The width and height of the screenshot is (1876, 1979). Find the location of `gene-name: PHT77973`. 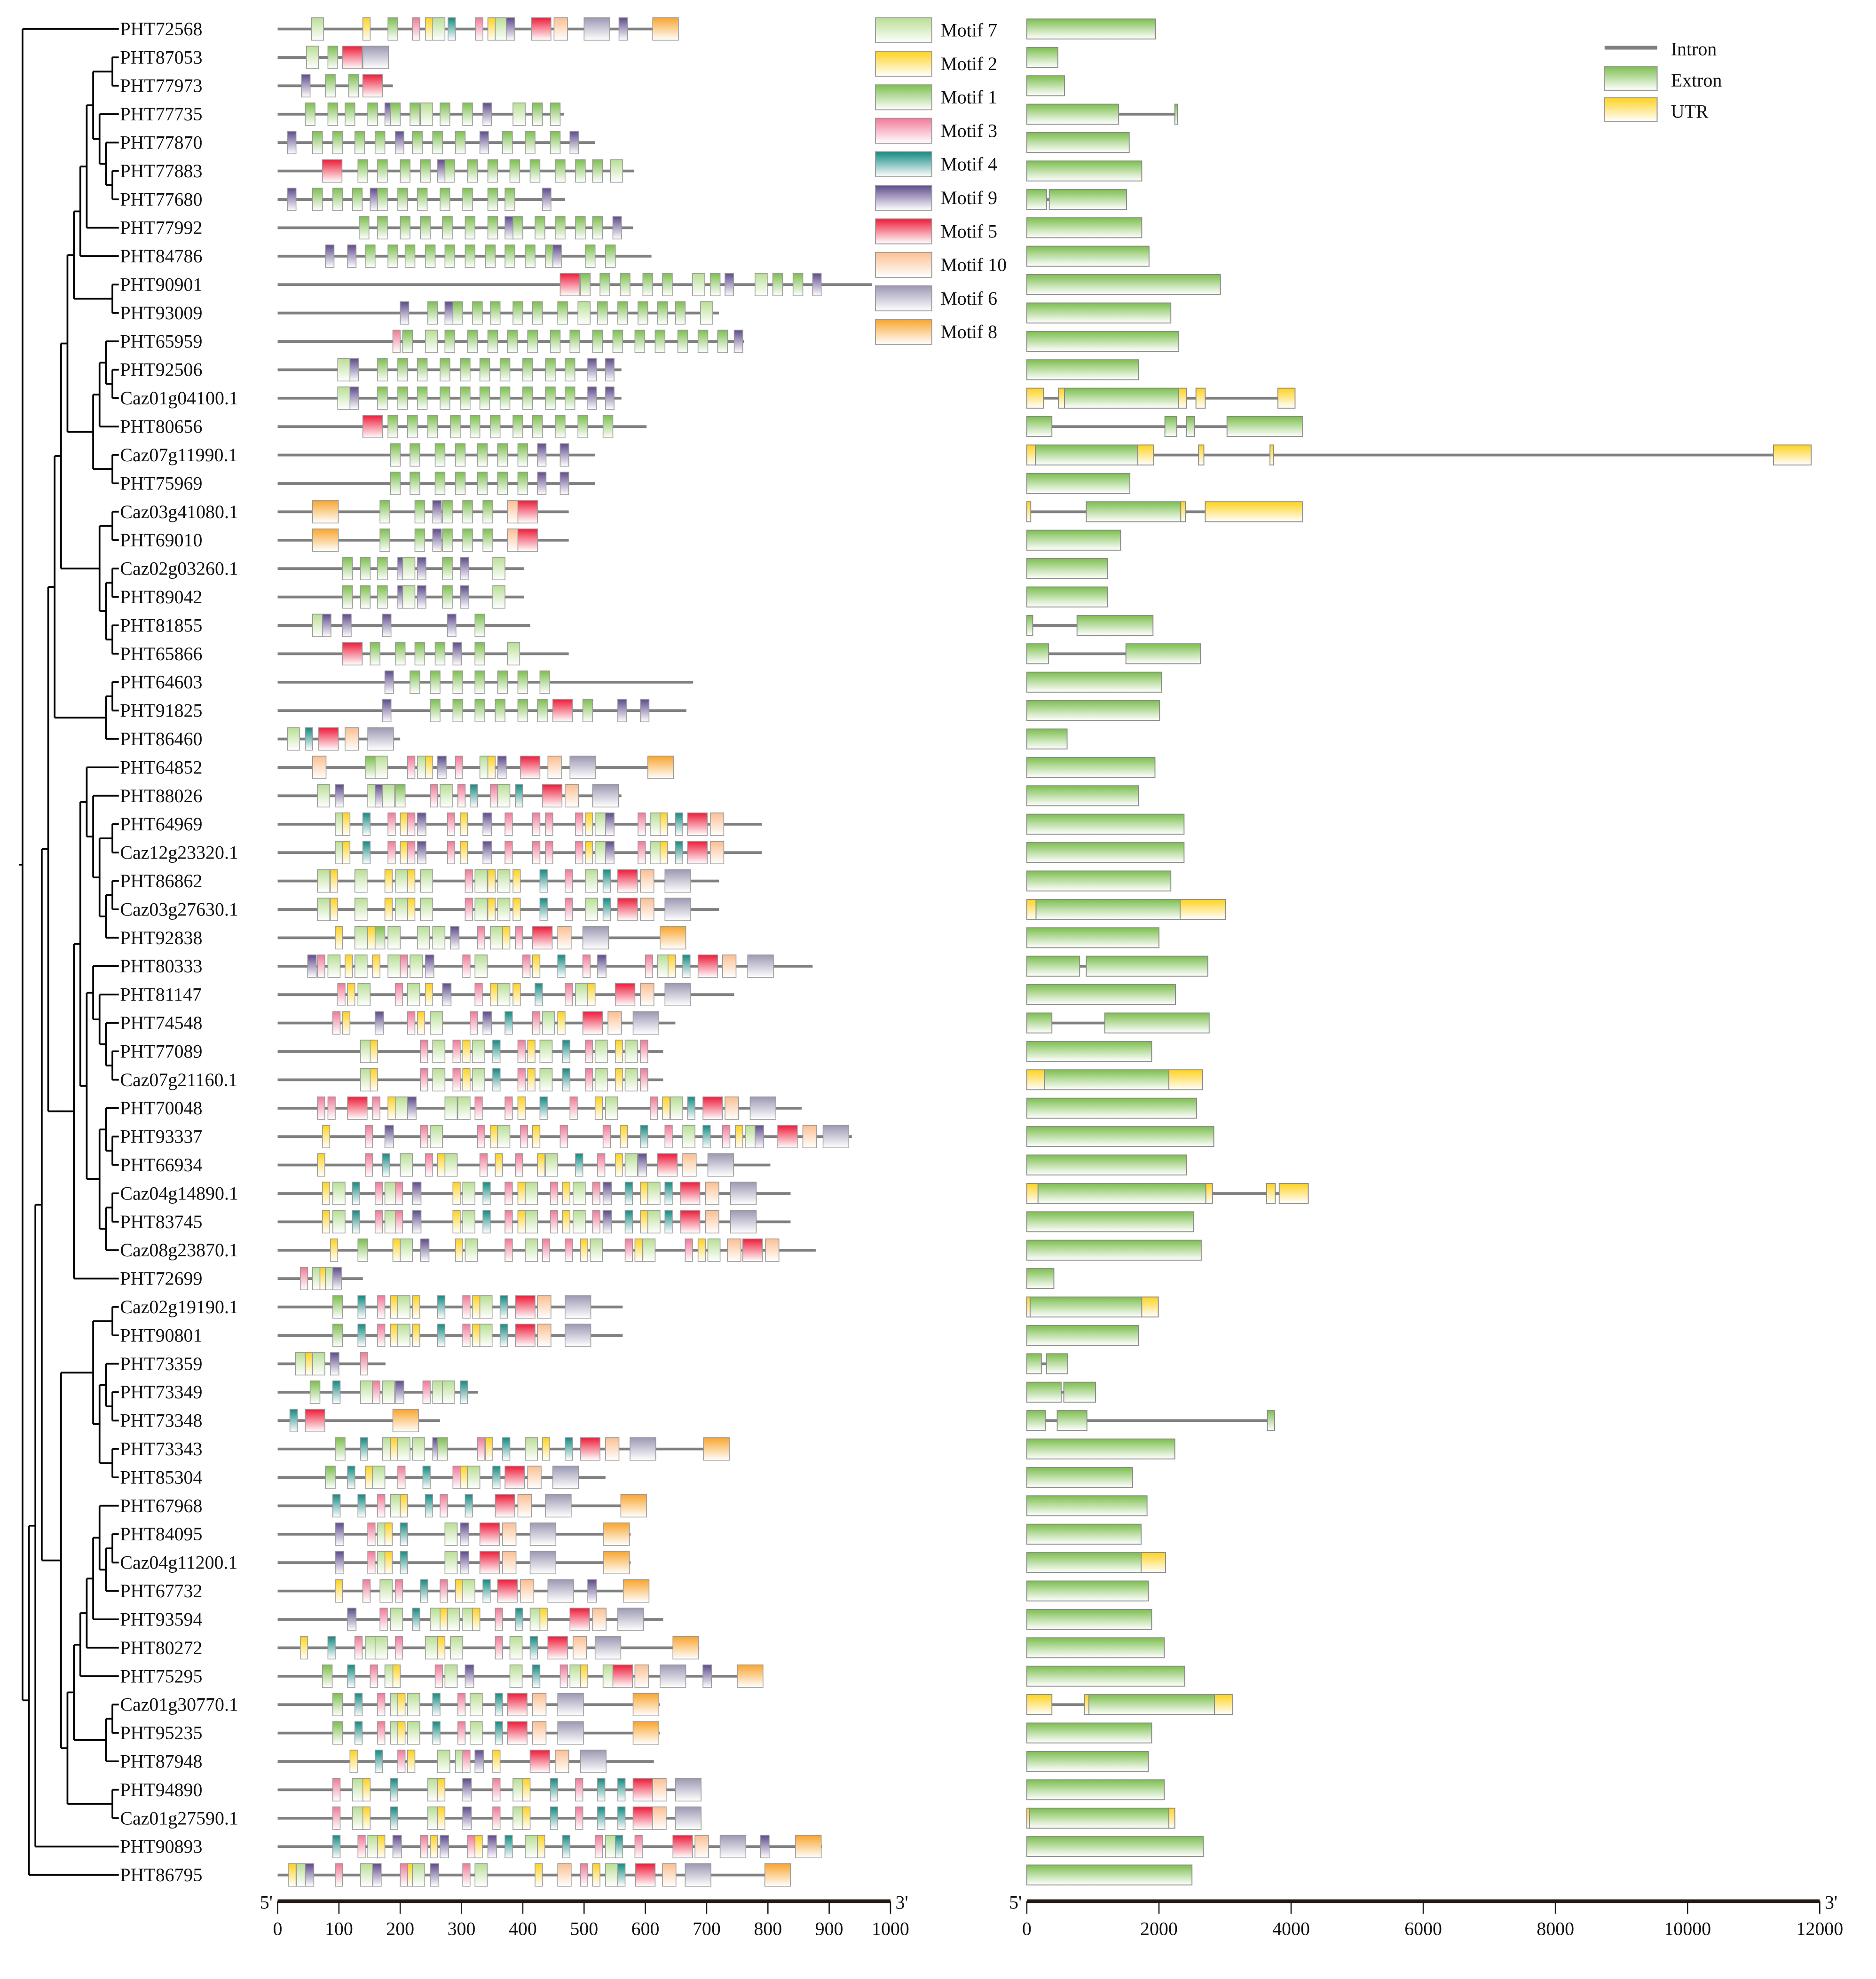

gene-name: PHT77973 is located at coordinates (161, 85).